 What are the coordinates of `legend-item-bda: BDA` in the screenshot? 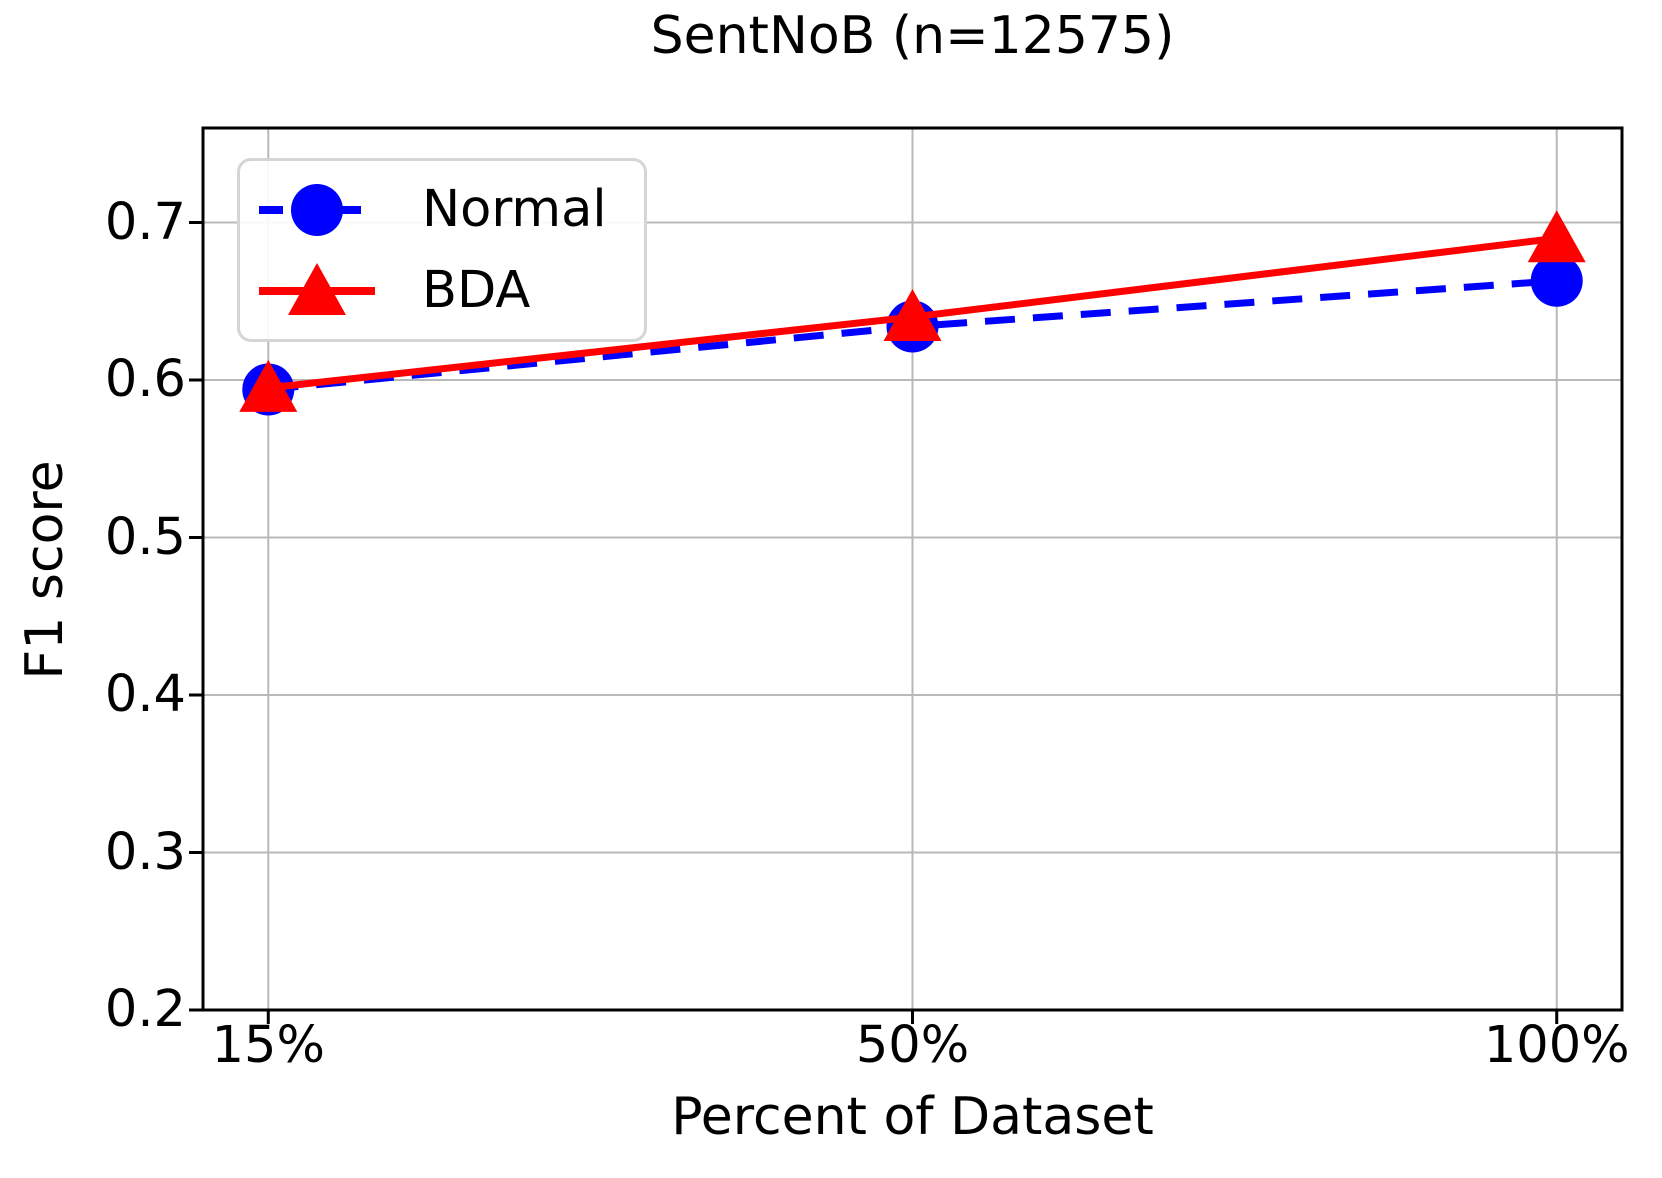 It's located at (450, 291).